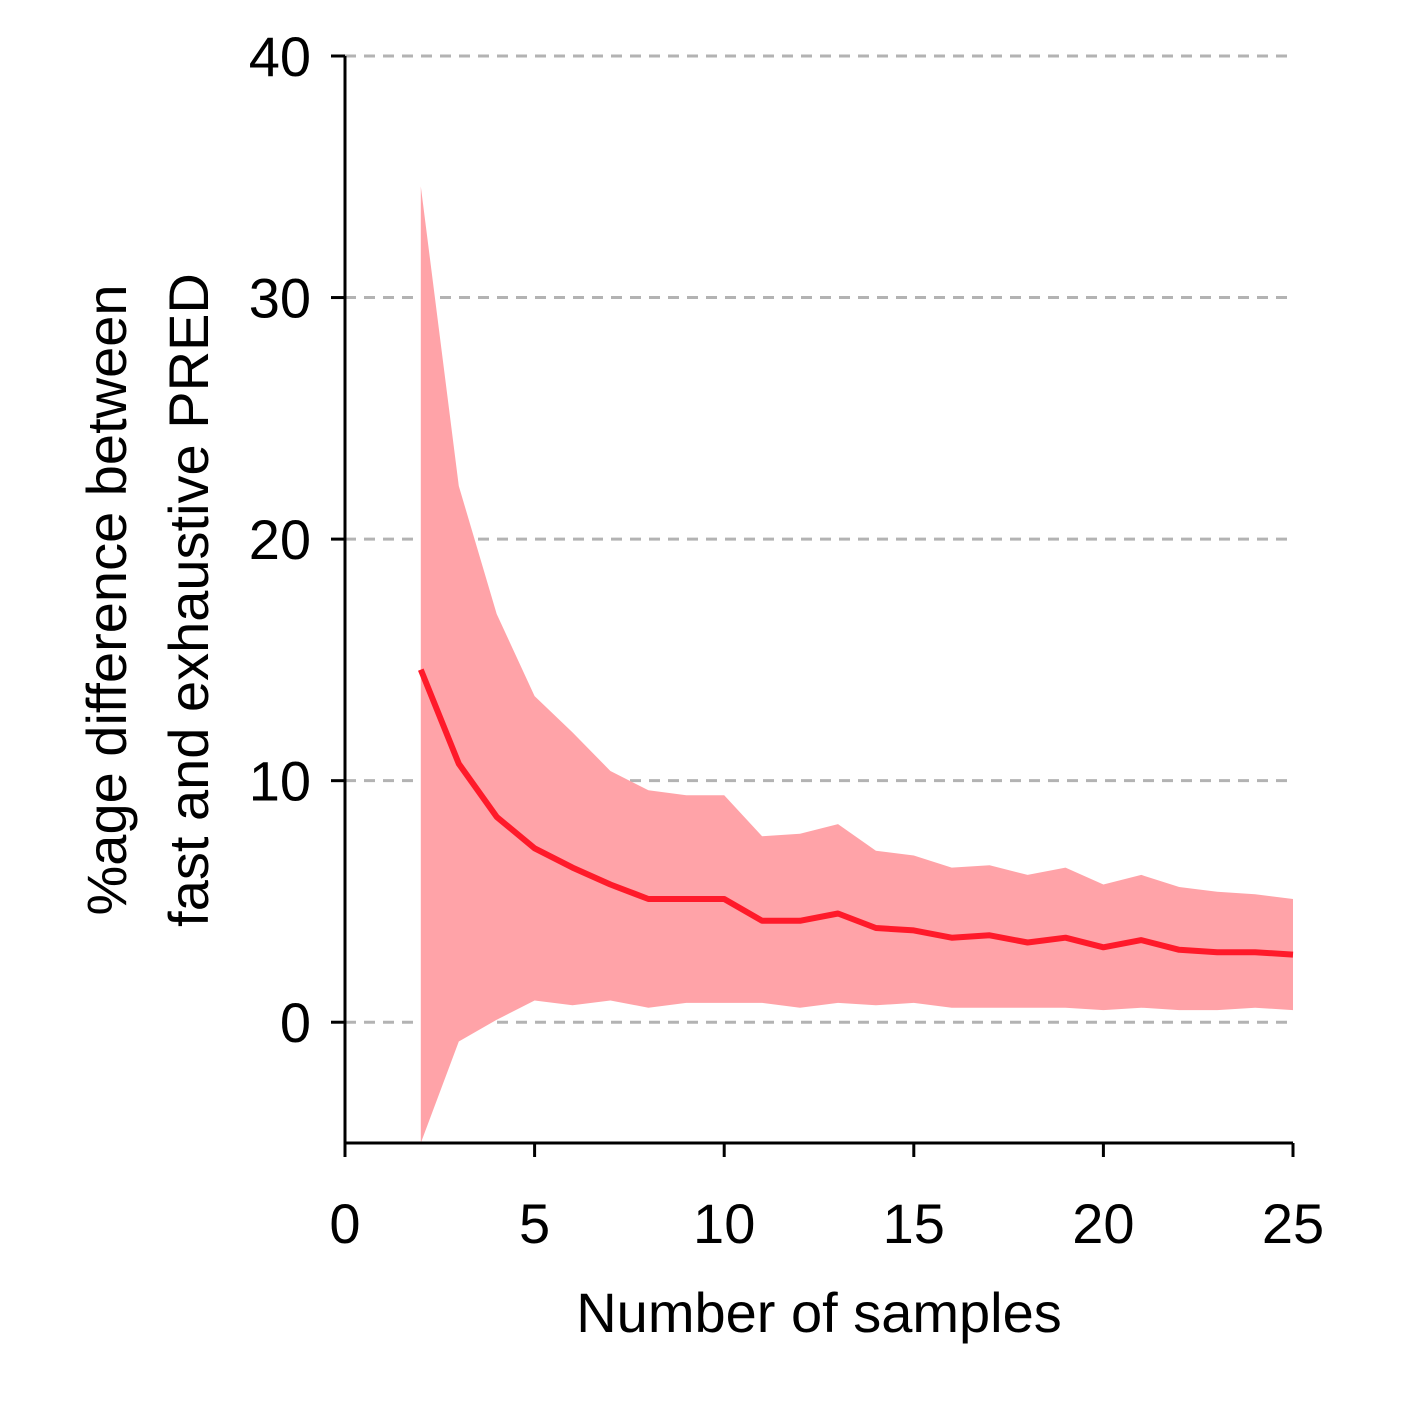  I want to click on x-tick-label-4: 20, so click(1103, 1223).